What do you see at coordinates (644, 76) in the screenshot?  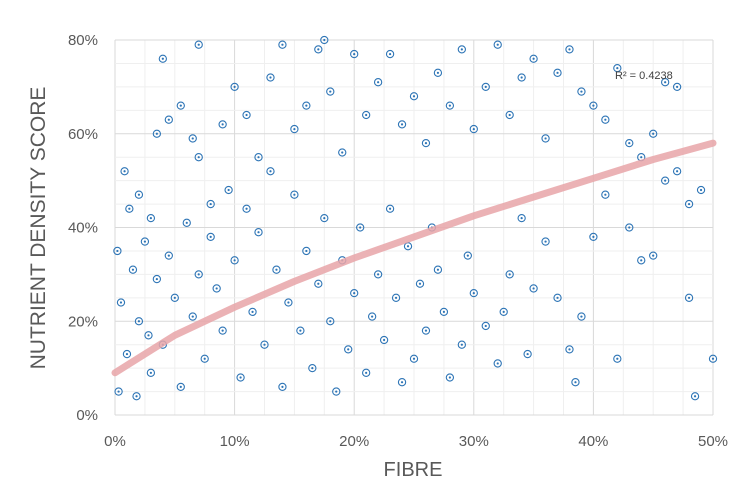 I see `r-squared-label: R² = 0.4238` at bounding box center [644, 76].